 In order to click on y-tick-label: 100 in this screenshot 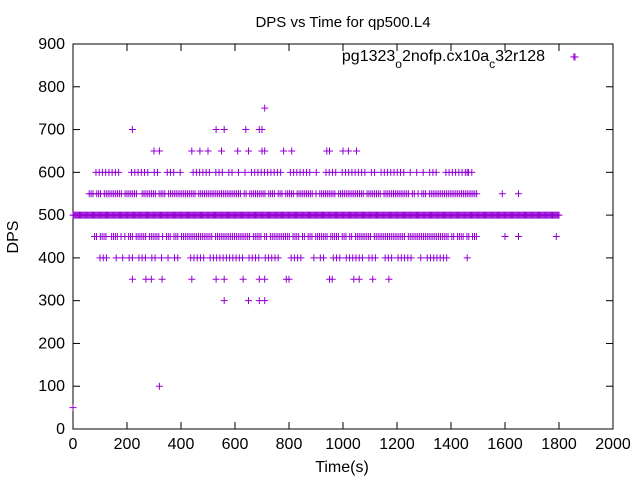, I will do `click(51, 386)`.